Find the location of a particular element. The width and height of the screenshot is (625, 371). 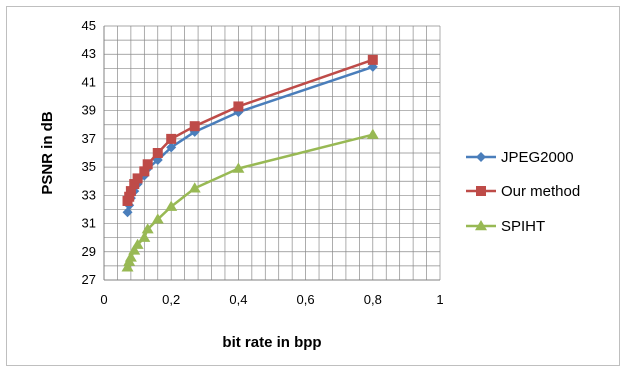

legend-marker-spiht is located at coordinates (481, 225).